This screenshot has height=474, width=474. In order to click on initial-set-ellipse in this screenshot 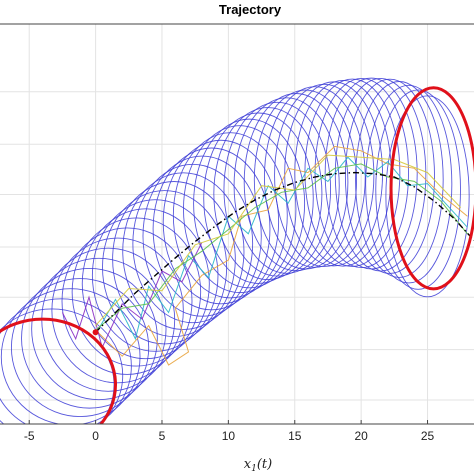, I will do `click(58, 370)`.